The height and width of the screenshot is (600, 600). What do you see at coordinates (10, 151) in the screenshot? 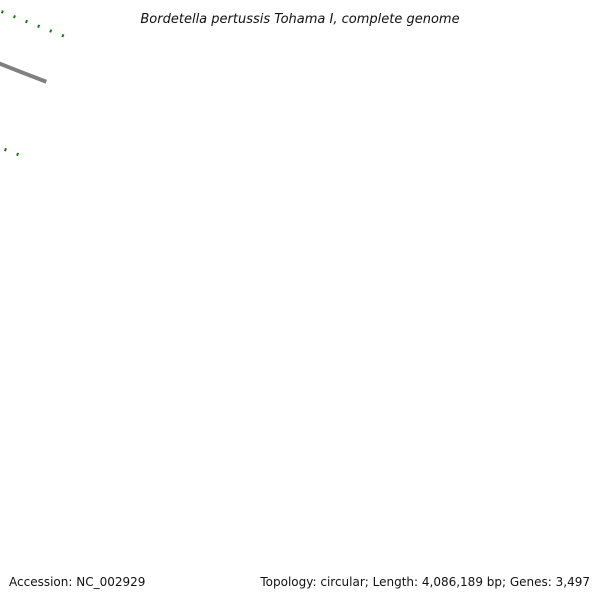
I see `outer-scale-ring` at bounding box center [10, 151].